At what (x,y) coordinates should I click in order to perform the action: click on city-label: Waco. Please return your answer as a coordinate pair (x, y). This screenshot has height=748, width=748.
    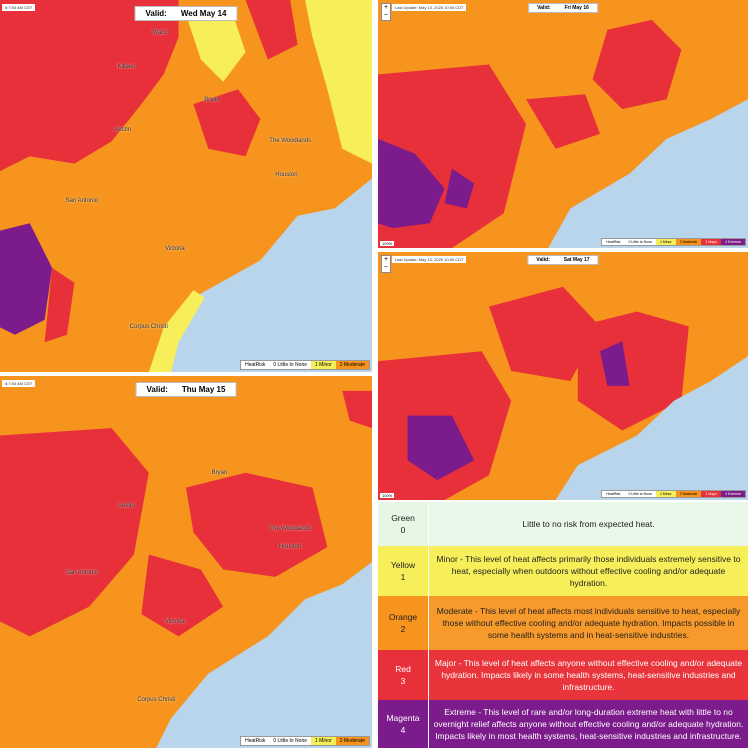
    Looking at the image, I should click on (160, 33).